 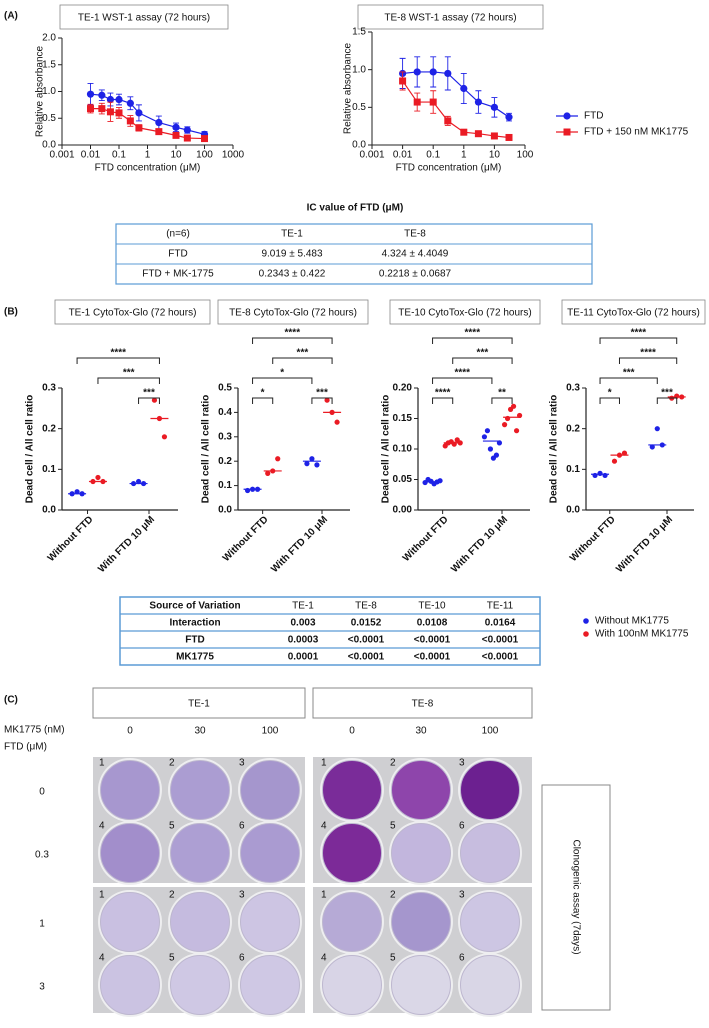 I want to click on x-tick-label: 100, so click(x=204, y=155).